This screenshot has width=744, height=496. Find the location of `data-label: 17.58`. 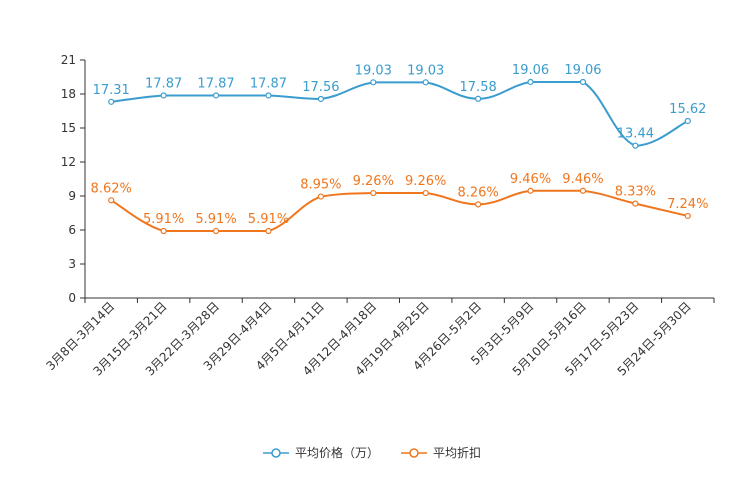

data-label: 17.58 is located at coordinates (478, 87).